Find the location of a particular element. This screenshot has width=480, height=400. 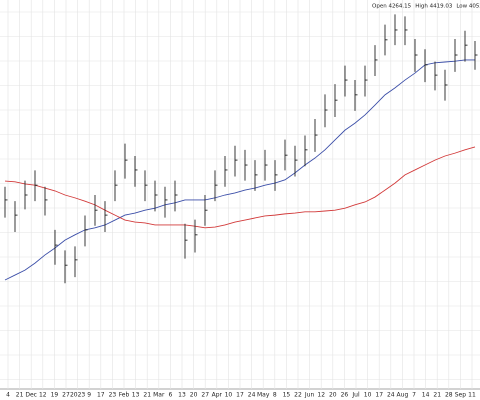

x-tick-label: 4 is located at coordinates (8, 395).